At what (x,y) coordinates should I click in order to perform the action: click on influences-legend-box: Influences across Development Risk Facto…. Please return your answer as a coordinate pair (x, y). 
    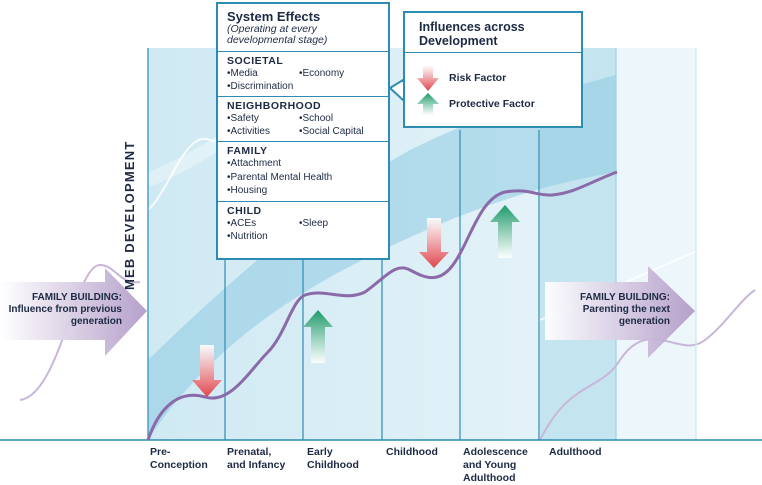
    Looking at the image, I should click on (493, 69).